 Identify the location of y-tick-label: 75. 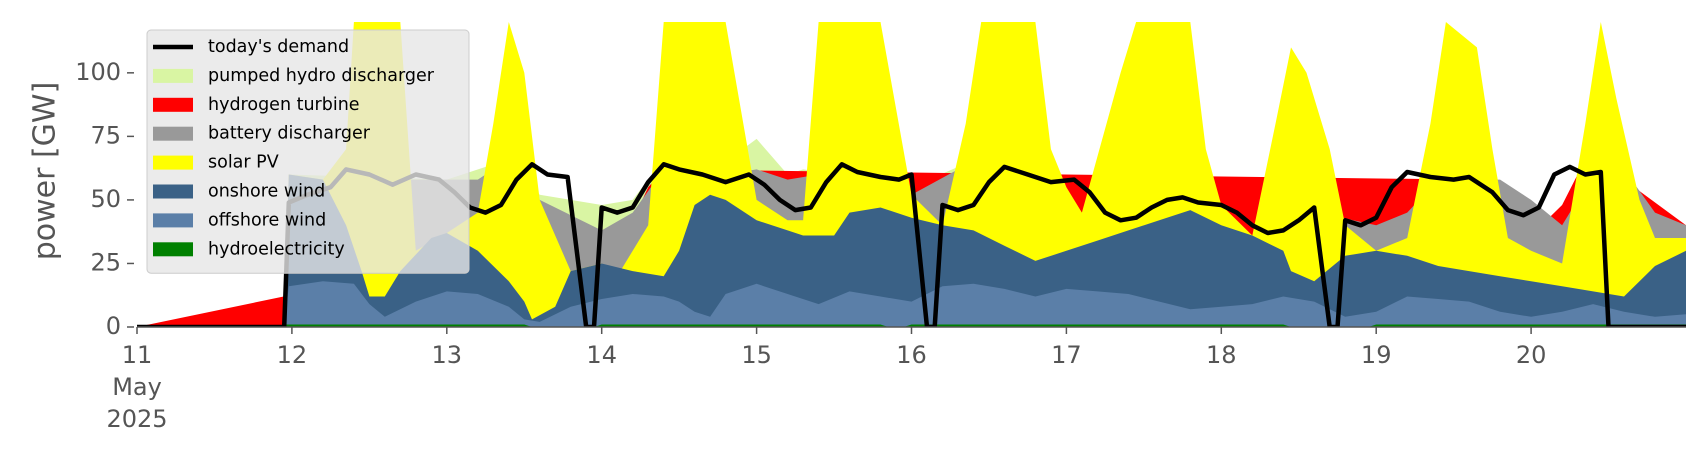
(105, 135).